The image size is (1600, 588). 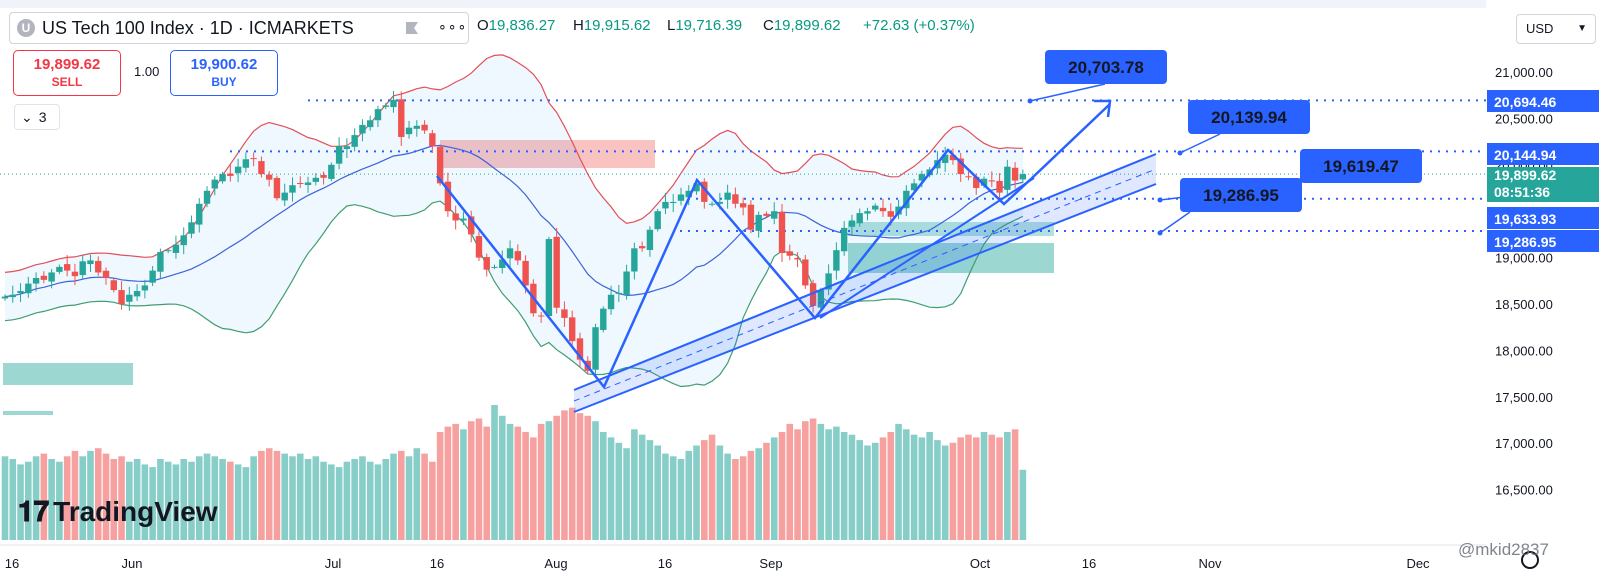 I want to click on price-scale-background, so click(x=1543, y=294).